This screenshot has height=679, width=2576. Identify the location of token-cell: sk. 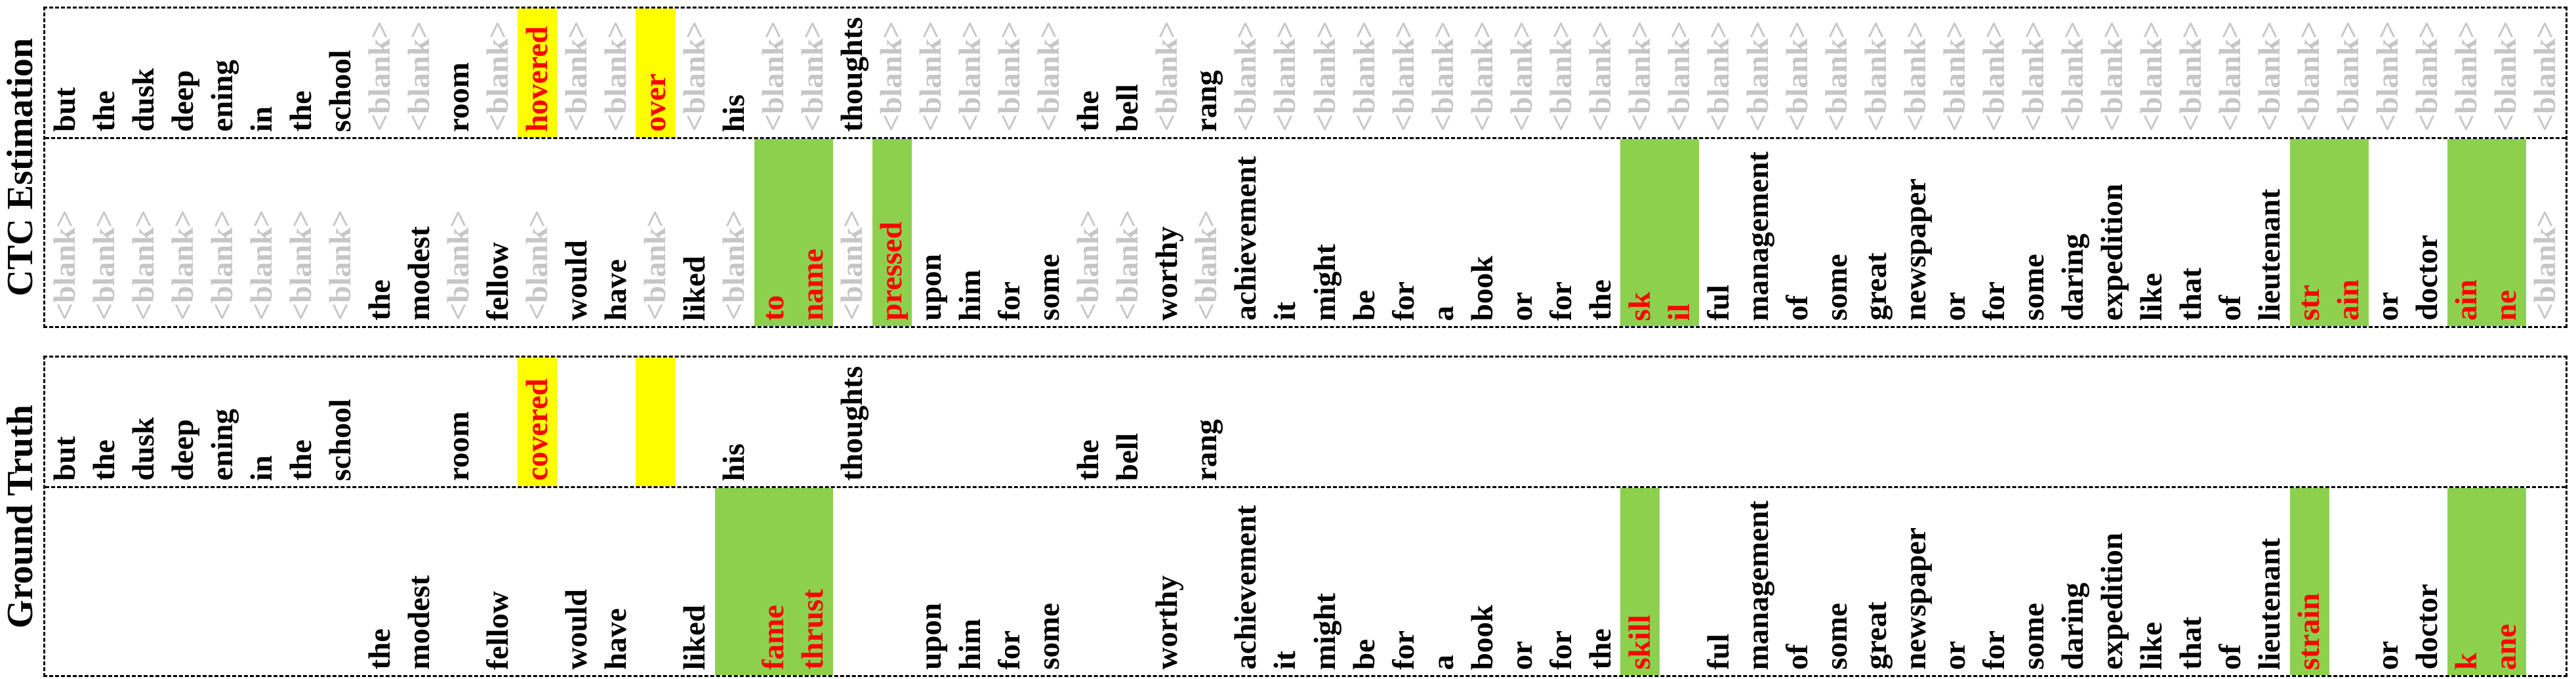
(1640, 232).